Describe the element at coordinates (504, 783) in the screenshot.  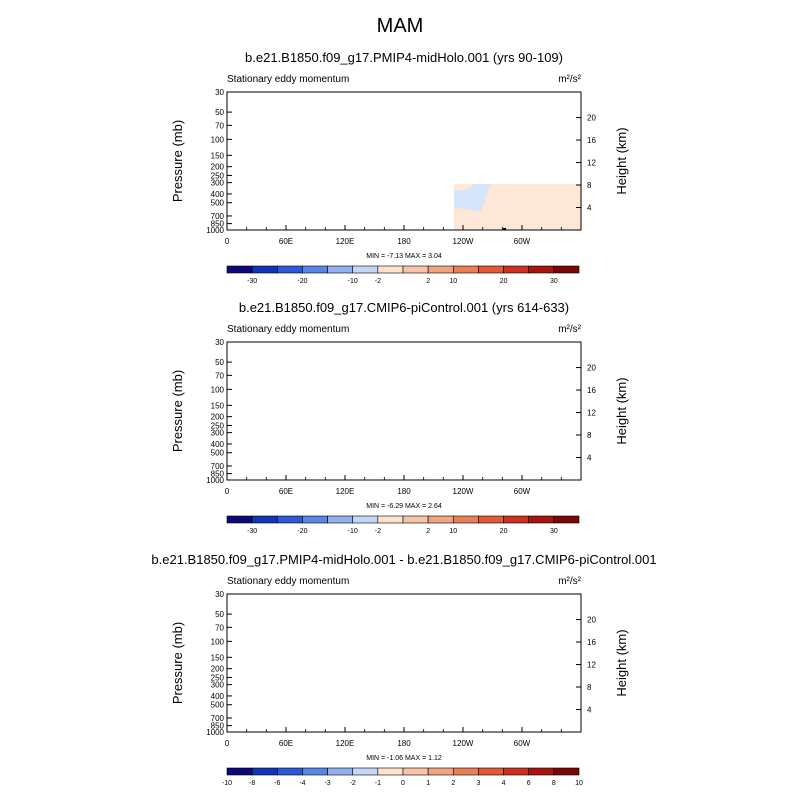
I see `colorbar-label: 4` at that location.